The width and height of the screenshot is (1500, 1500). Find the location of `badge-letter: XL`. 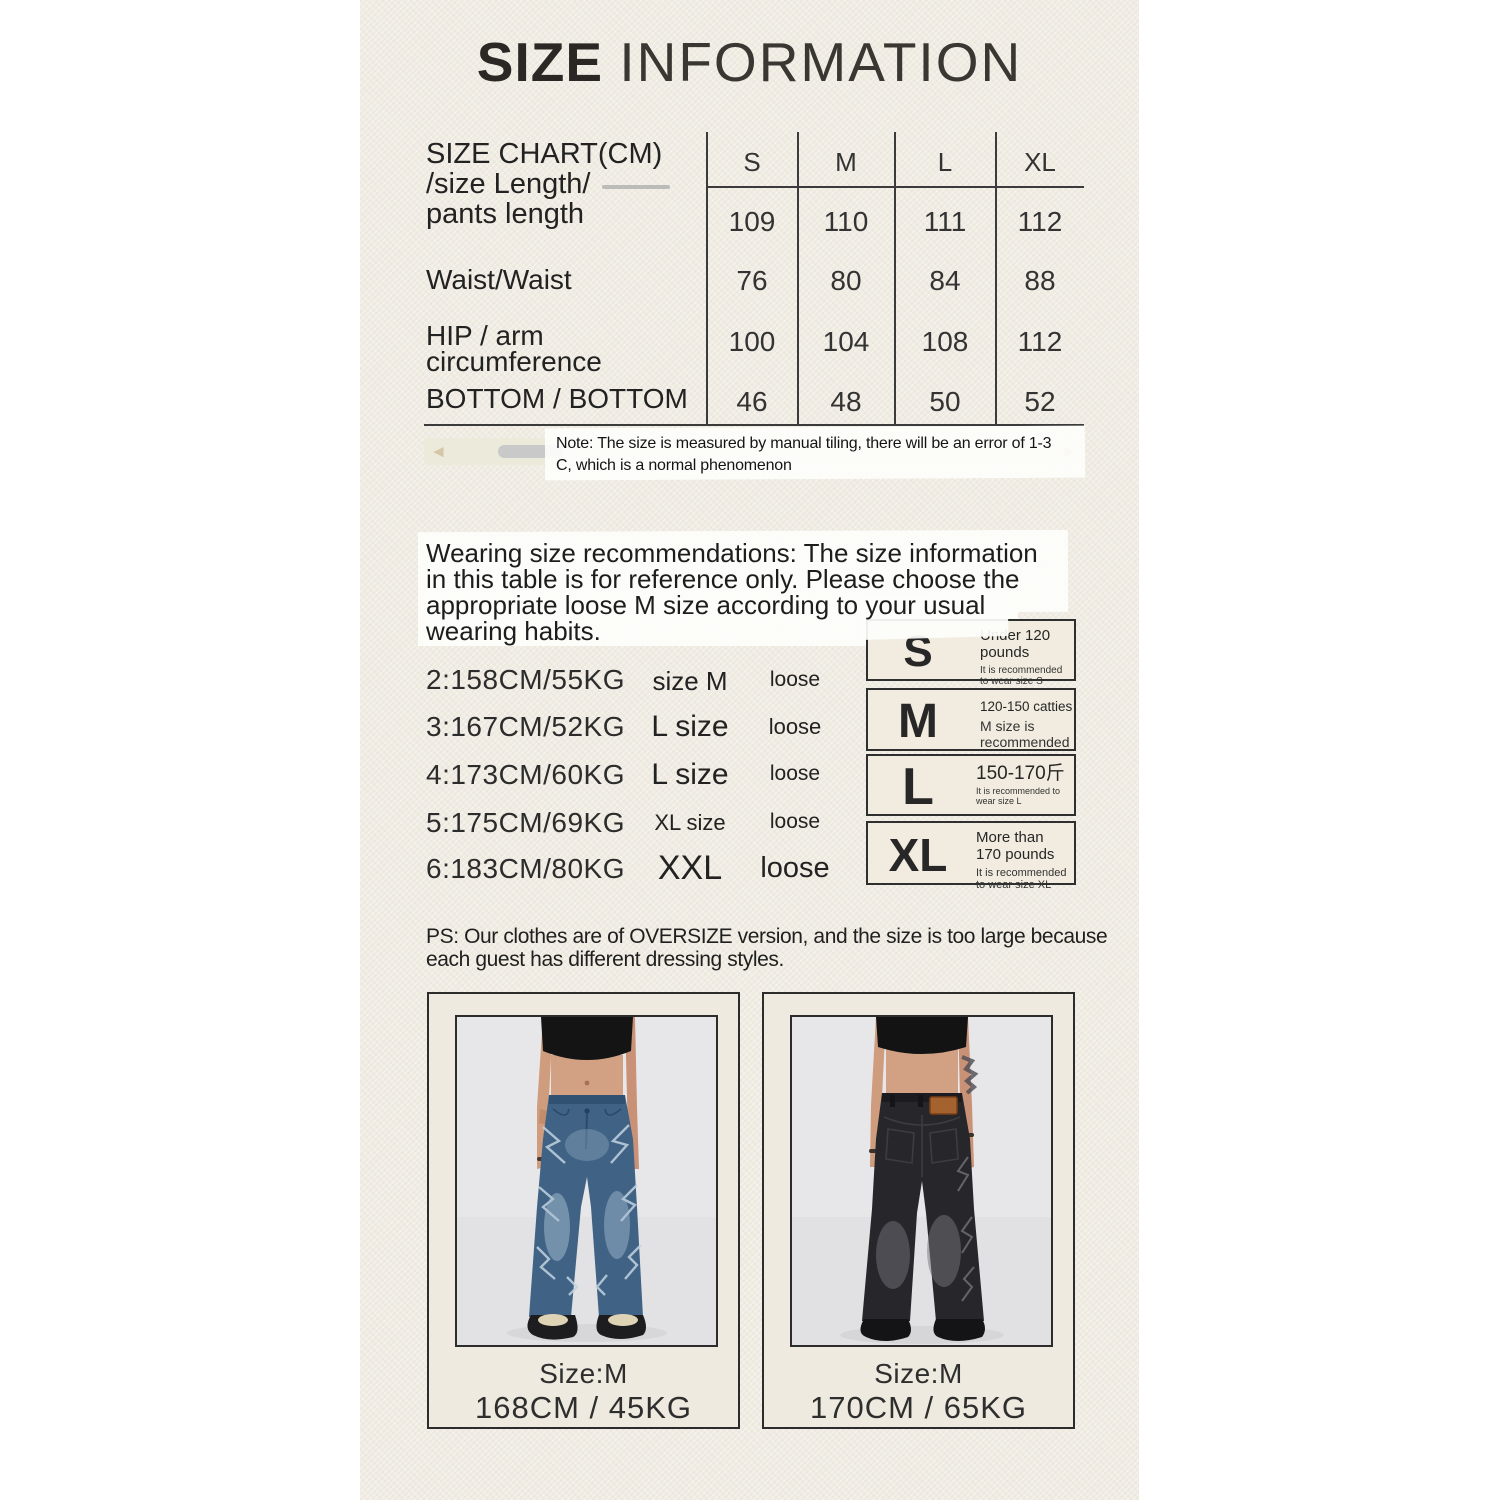

badge-letter: XL is located at coordinates (918, 855).